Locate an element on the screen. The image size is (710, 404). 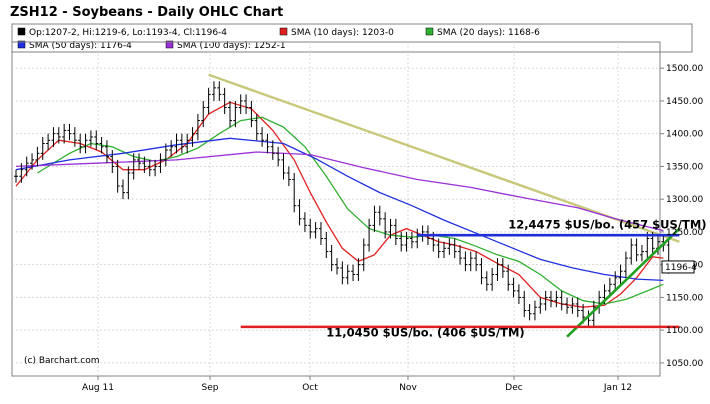
last-price-box is located at coordinates (678, 267).